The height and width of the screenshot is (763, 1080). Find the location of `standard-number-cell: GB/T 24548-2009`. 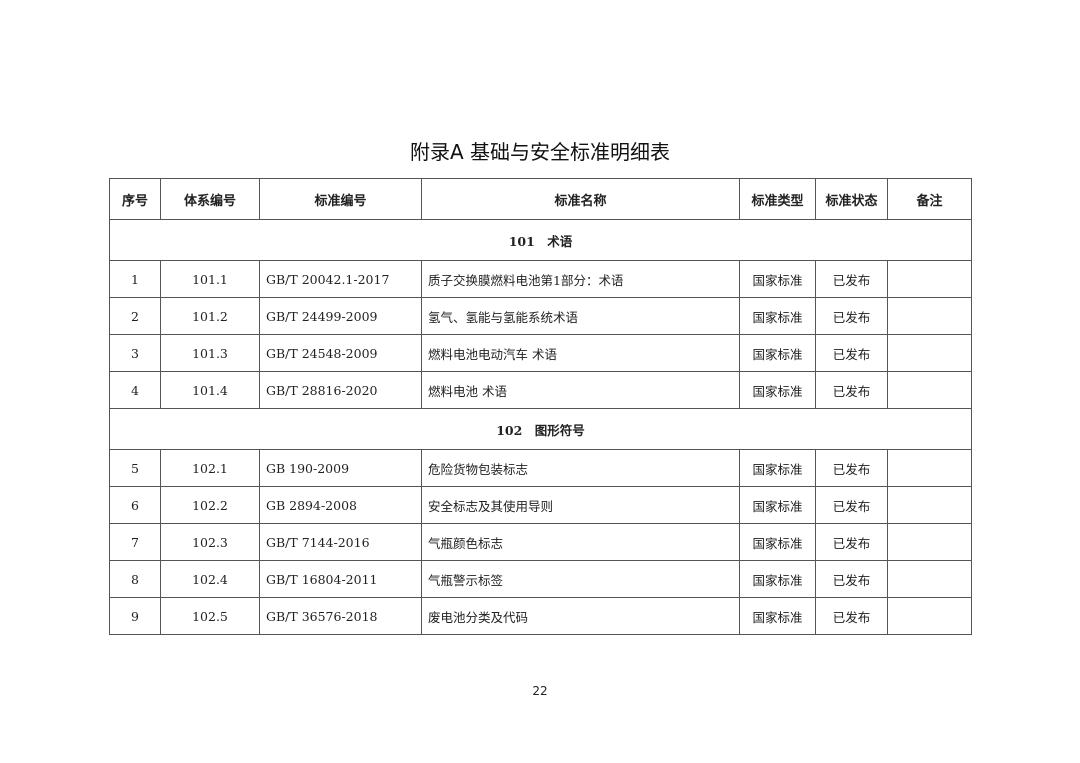

standard-number-cell: GB/T 24548-2009 is located at coordinates (340, 353).